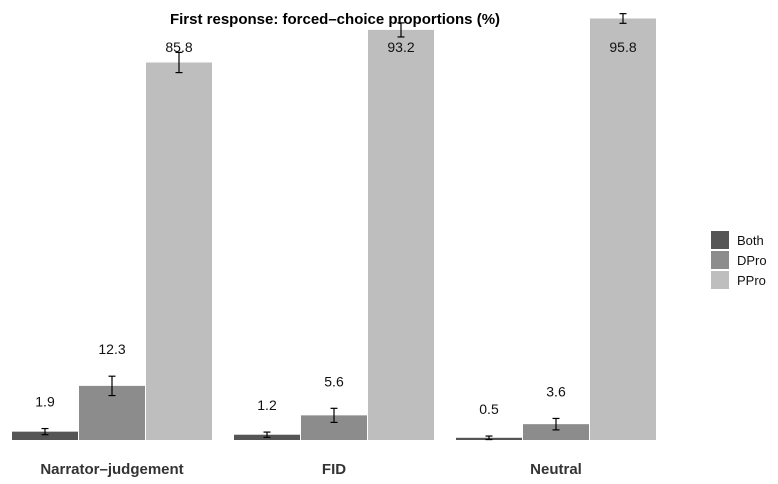  I want to click on value-label-ppro-1: 93.2, so click(400, 47).